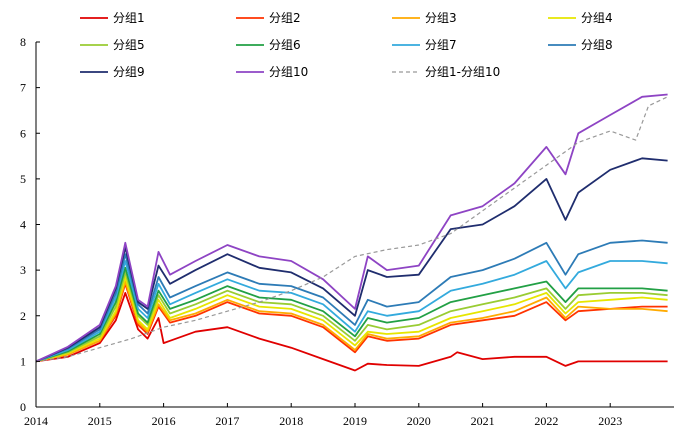 The height and width of the screenshot is (438, 681). Describe the element at coordinates (227, 421) in the screenshot. I see `x-tick-label: 2017` at that location.